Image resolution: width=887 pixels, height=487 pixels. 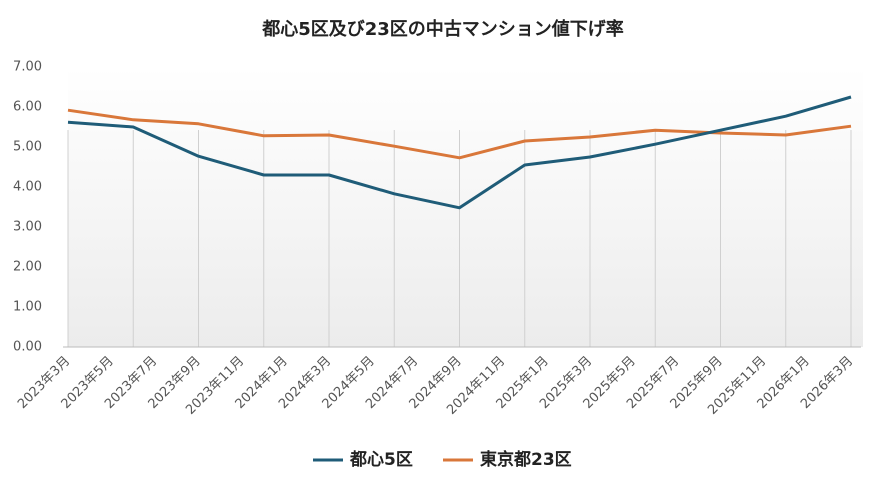 What do you see at coordinates (27, 107) in the screenshot?
I see `y-tick-label: 6.00` at bounding box center [27, 107].